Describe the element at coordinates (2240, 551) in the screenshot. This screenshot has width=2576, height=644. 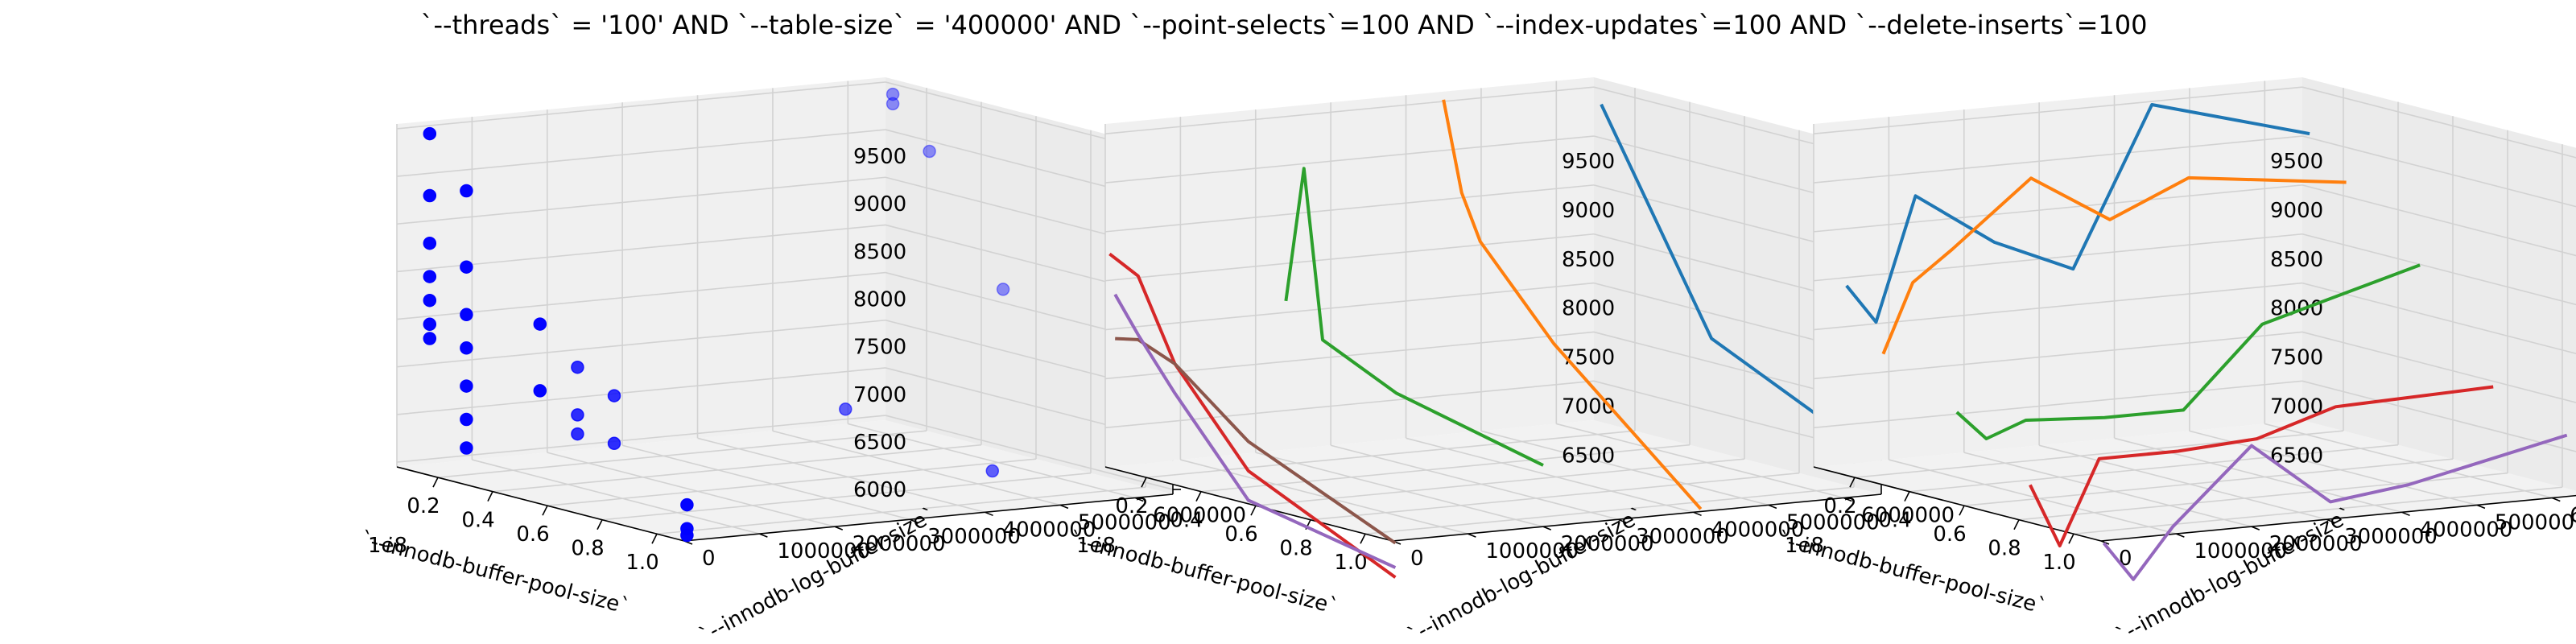
I see `y-tick-label: 1000000` at that location.